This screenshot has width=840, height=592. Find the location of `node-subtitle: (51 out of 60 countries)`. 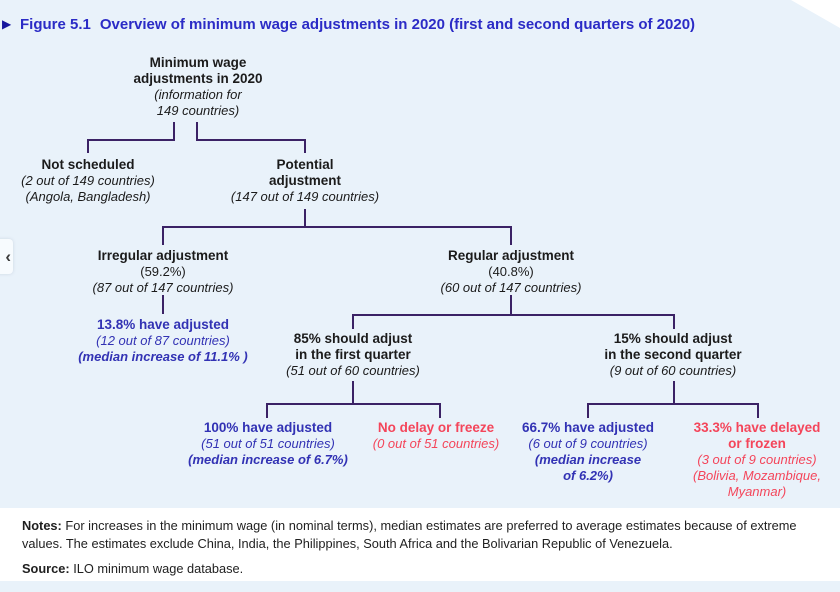

node-subtitle: (51 out of 60 countries) is located at coordinates (353, 370).